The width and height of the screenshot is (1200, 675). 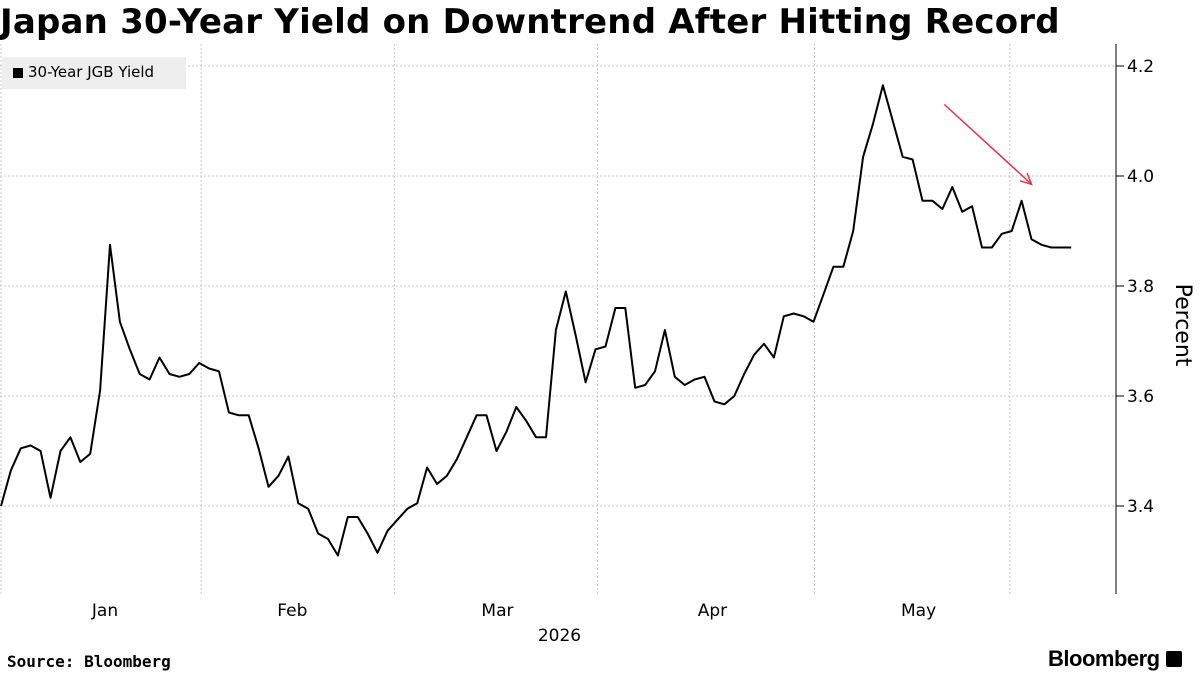 I want to click on trend-arrow-head, so click(x=1026, y=179).